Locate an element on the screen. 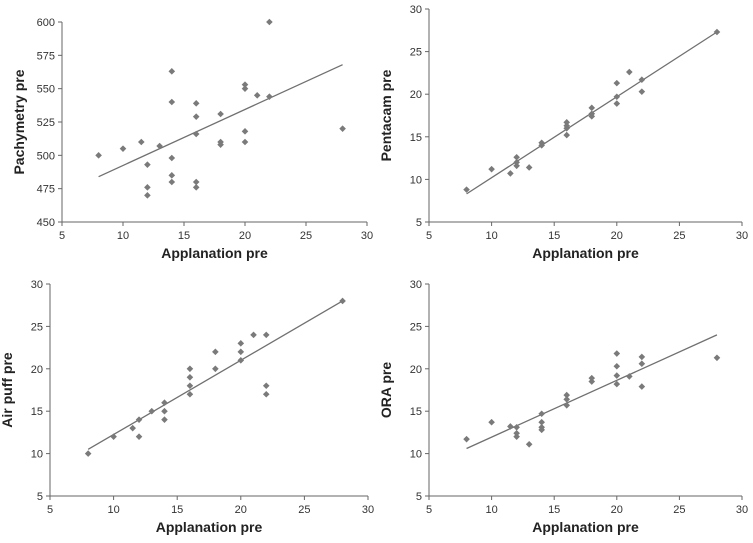 The width and height of the screenshot is (753, 543). chart-4-y-tick-label: 20 is located at coordinates (416, 370).